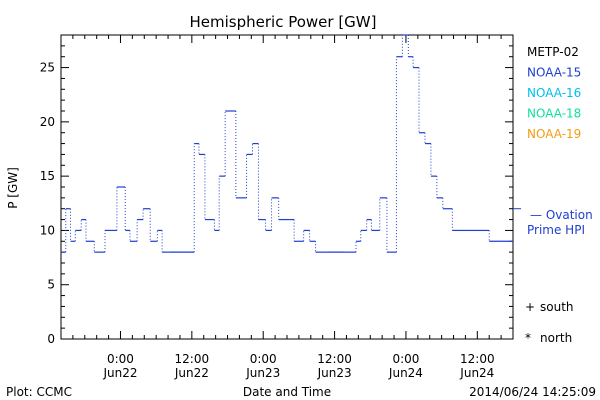 This screenshot has width=600, height=400. What do you see at coordinates (557, 307) in the screenshot?
I see `south-label: south` at bounding box center [557, 307].